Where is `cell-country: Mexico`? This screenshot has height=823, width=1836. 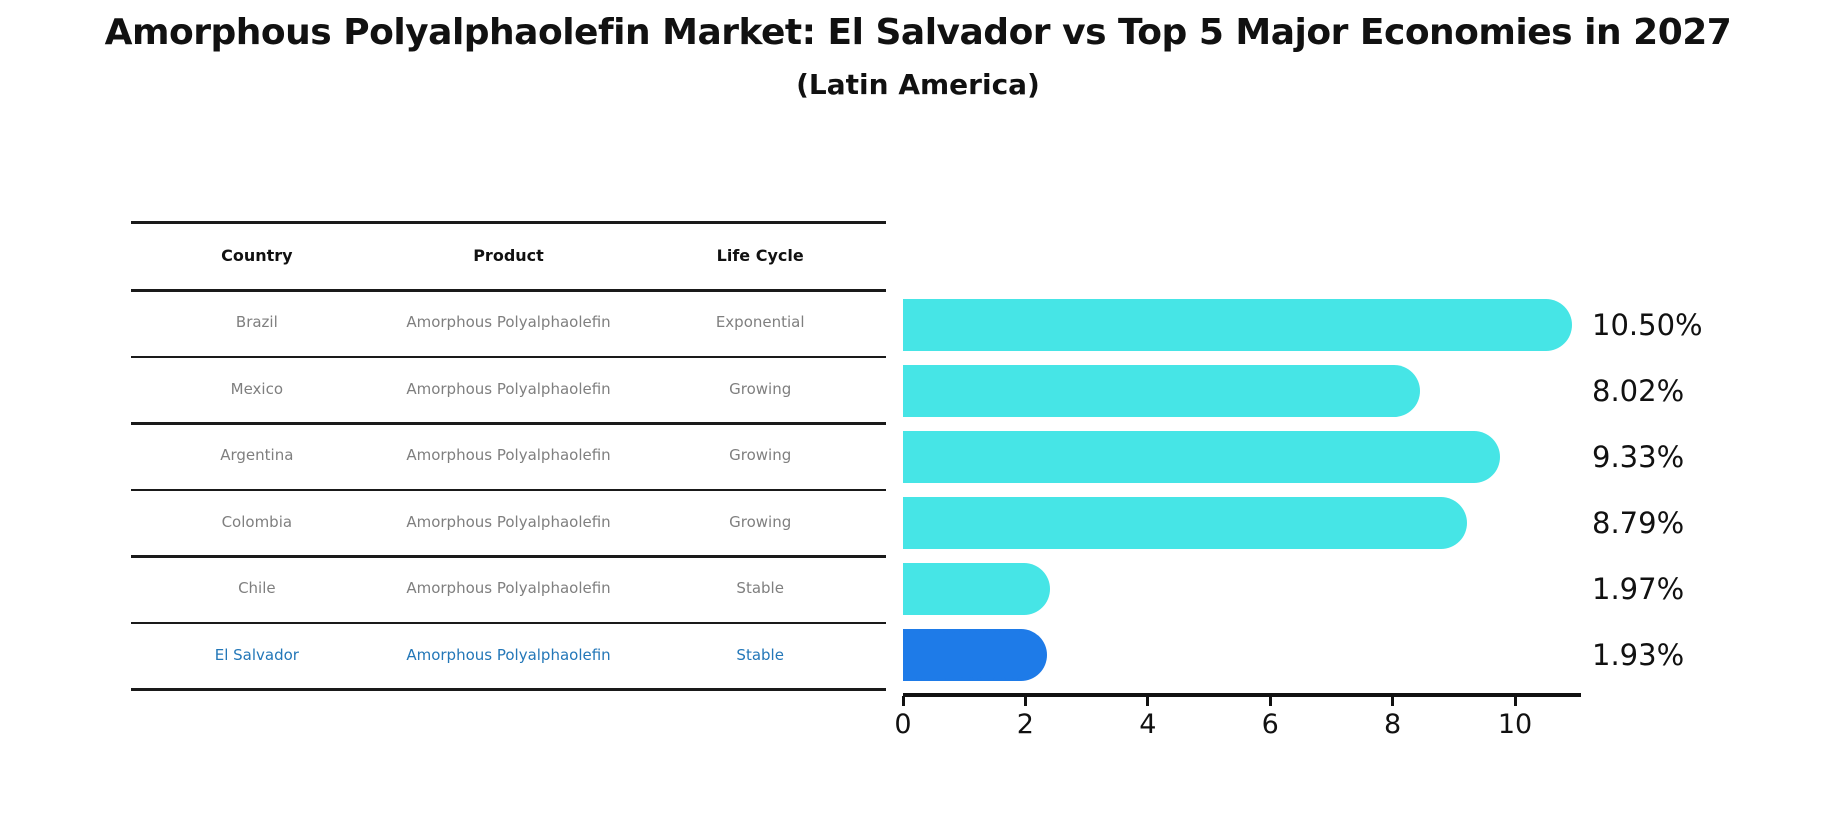
cell-country: Mexico is located at coordinates (257, 388).